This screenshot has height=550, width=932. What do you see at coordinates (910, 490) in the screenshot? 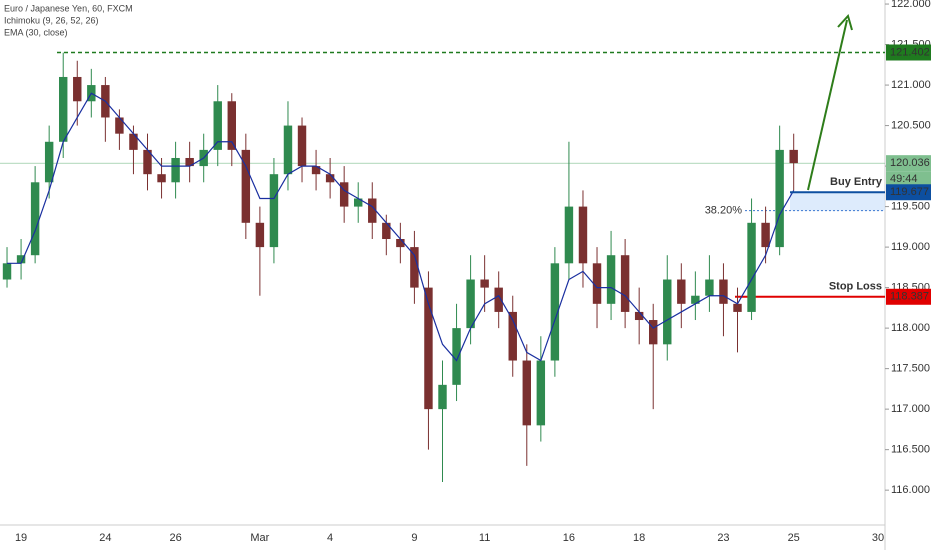
I see `y-tick-label: 116.000` at bounding box center [910, 490].